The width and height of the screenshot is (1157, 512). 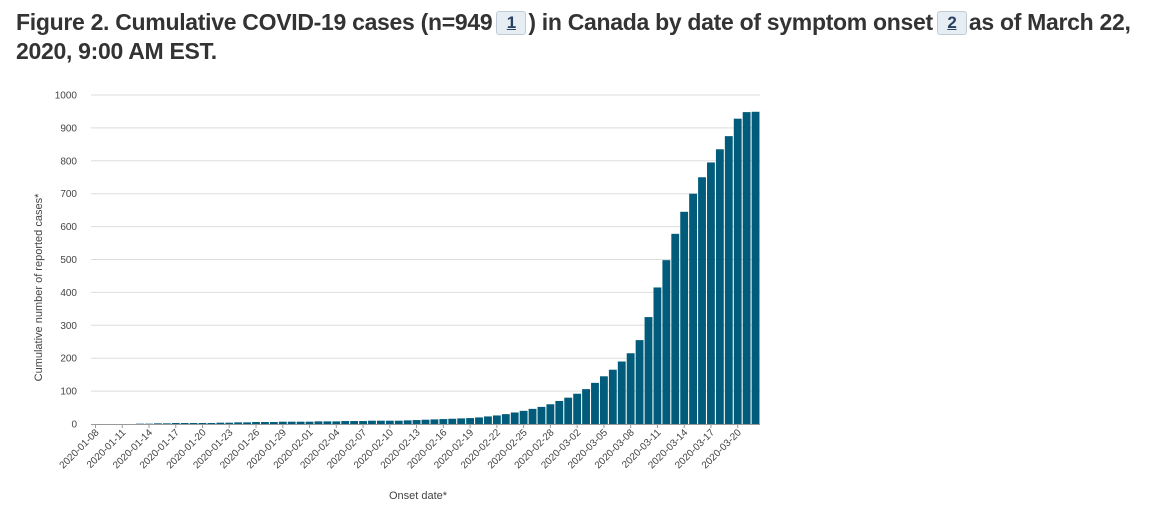 I want to click on y-tick-label: 900, so click(x=68, y=128).